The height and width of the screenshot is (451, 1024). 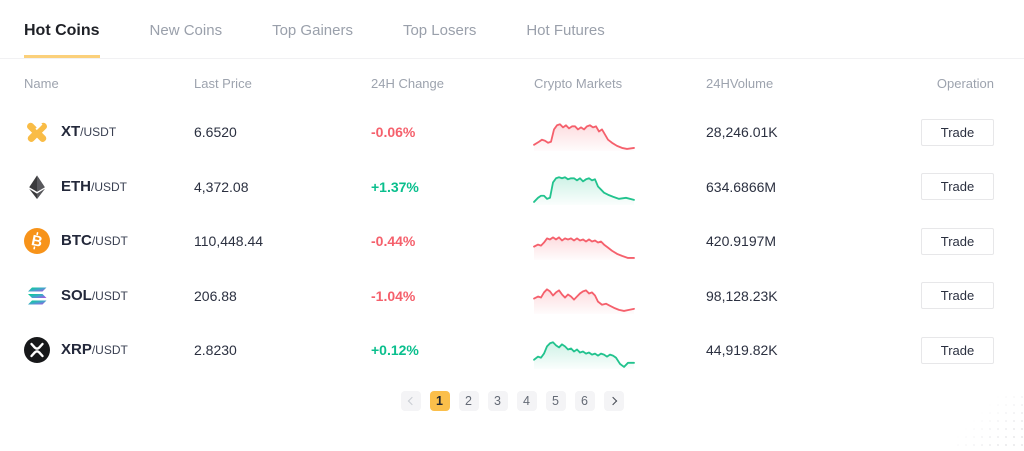 What do you see at coordinates (76, 350) in the screenshot?
I see `pair-base: XRP` at bounding box center [76, 350].